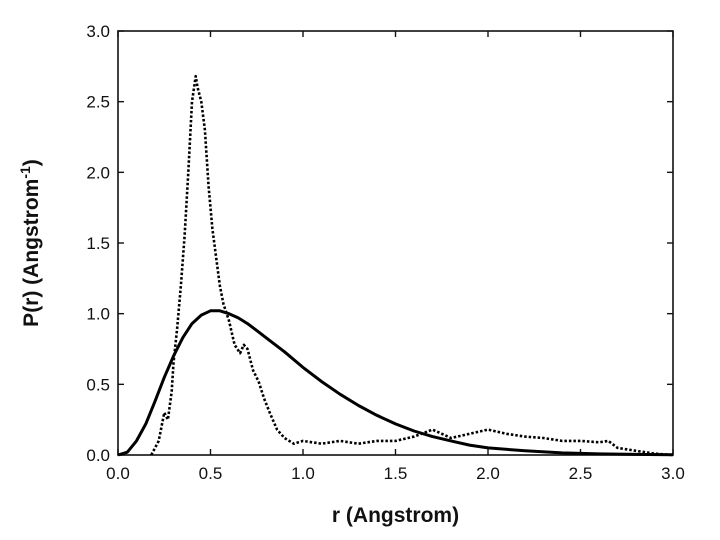  I want to click on x-tick-label: 1.0, so click(303, 473).